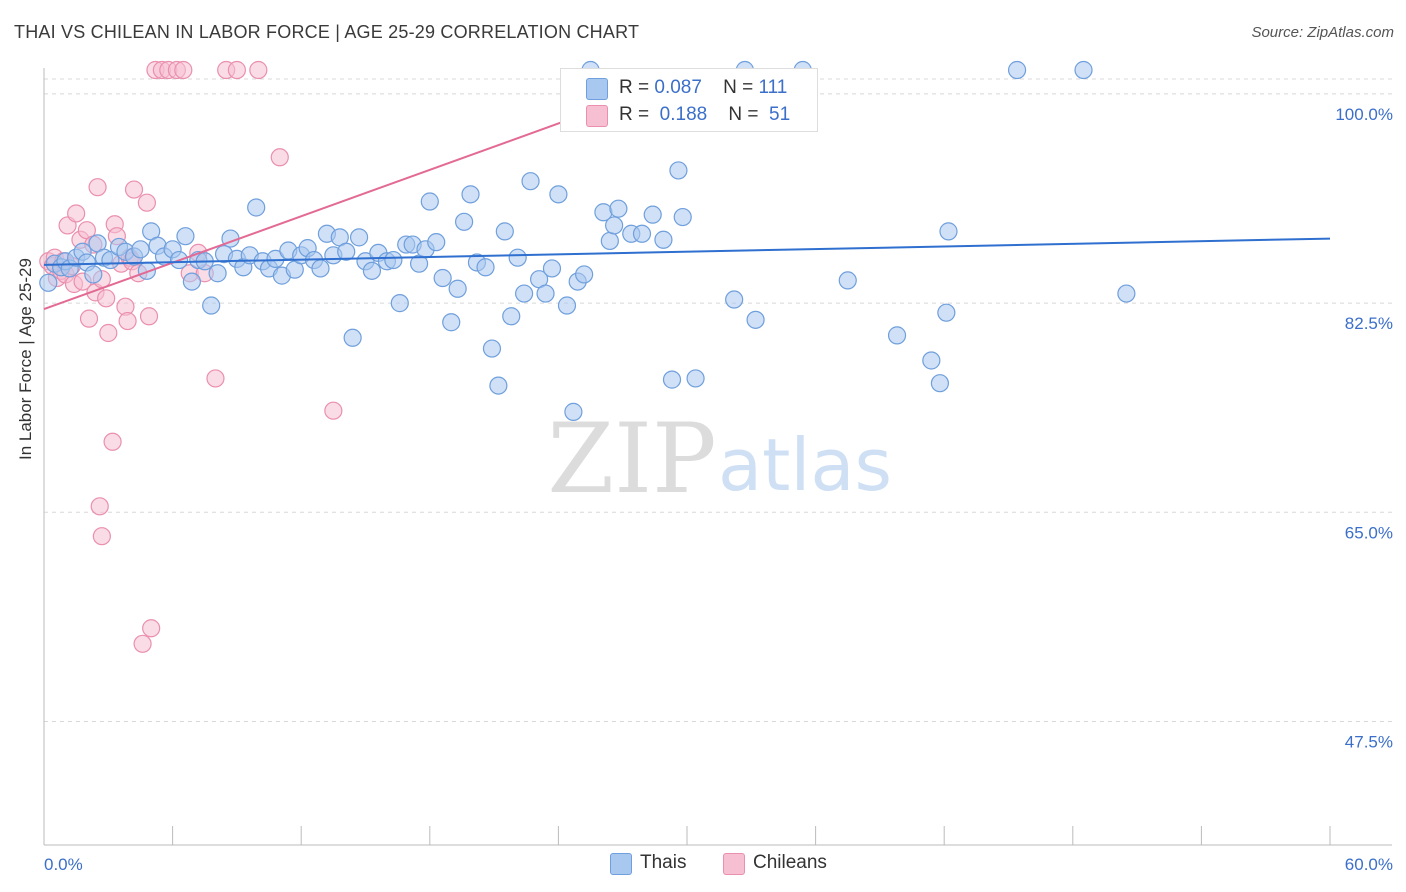 Image resolution: width=1406 pixels, height=892 pixels. What do you see at coordinates (25, 359) in the screenshot?
I see `y-axis-label: In Labor Force | Age 25-29` at bounding box center [25, 359].